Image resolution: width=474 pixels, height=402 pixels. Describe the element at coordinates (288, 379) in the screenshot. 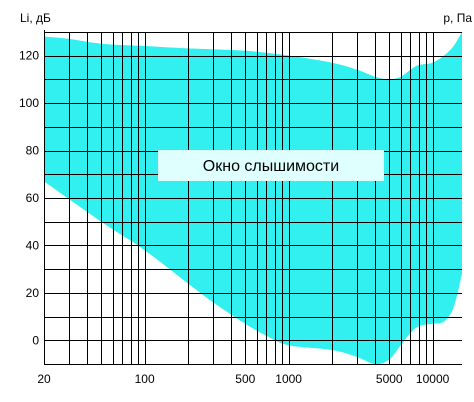

I see `x-tick-label: 1000` at that location.